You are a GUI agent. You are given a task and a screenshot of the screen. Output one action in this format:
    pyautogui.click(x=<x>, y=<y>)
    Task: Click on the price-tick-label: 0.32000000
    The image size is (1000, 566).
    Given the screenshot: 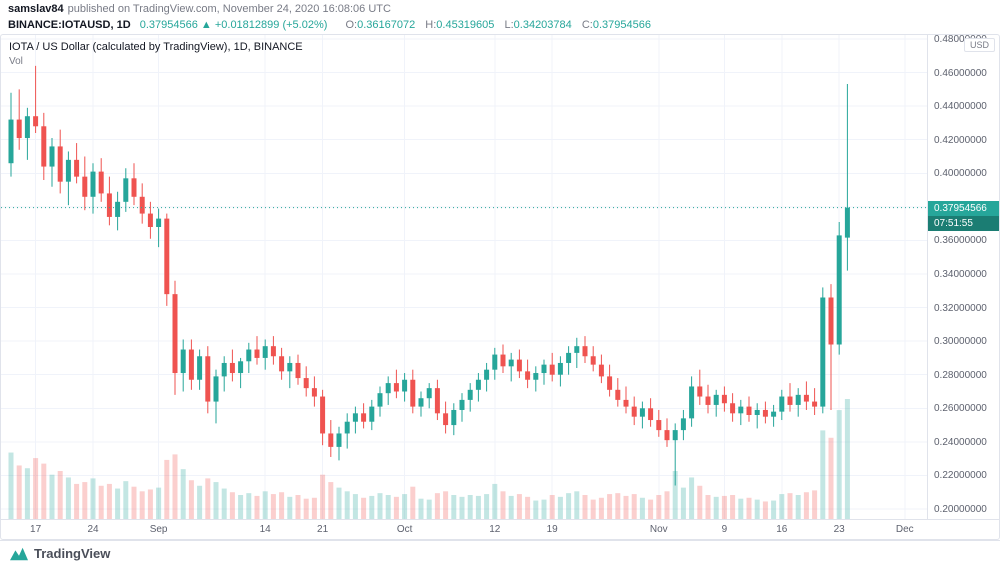 What is the action you would take?
    pyautogui.click(x=960, y=308)
    